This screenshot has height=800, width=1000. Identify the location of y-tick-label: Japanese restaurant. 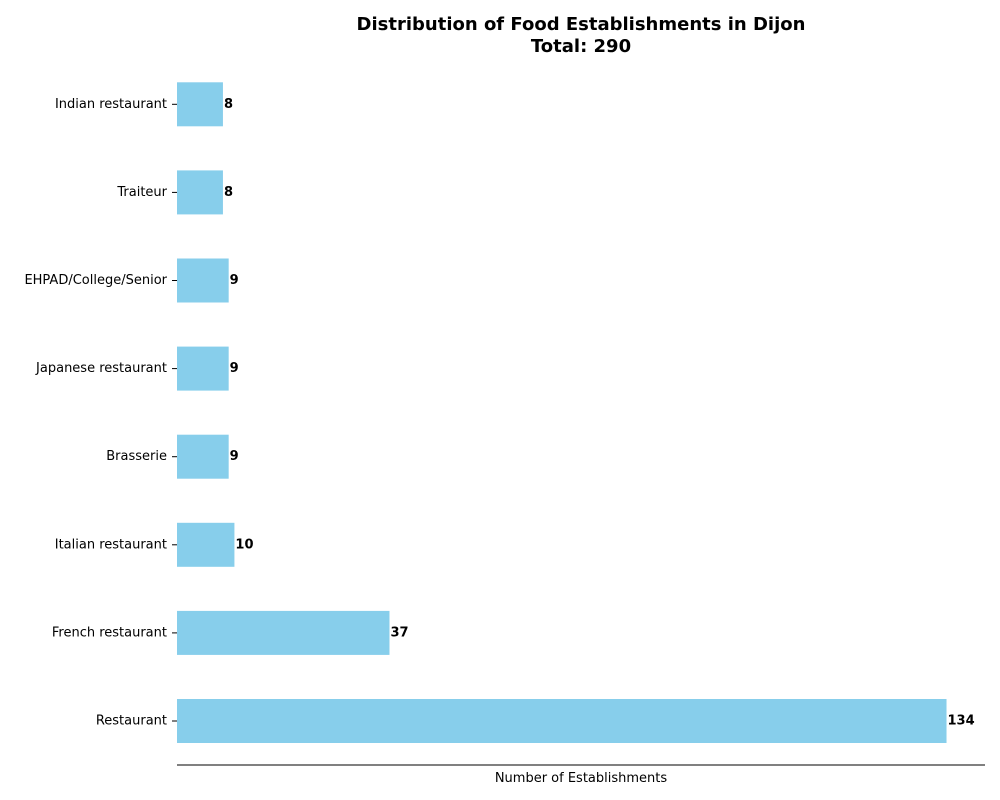
(101, 368).